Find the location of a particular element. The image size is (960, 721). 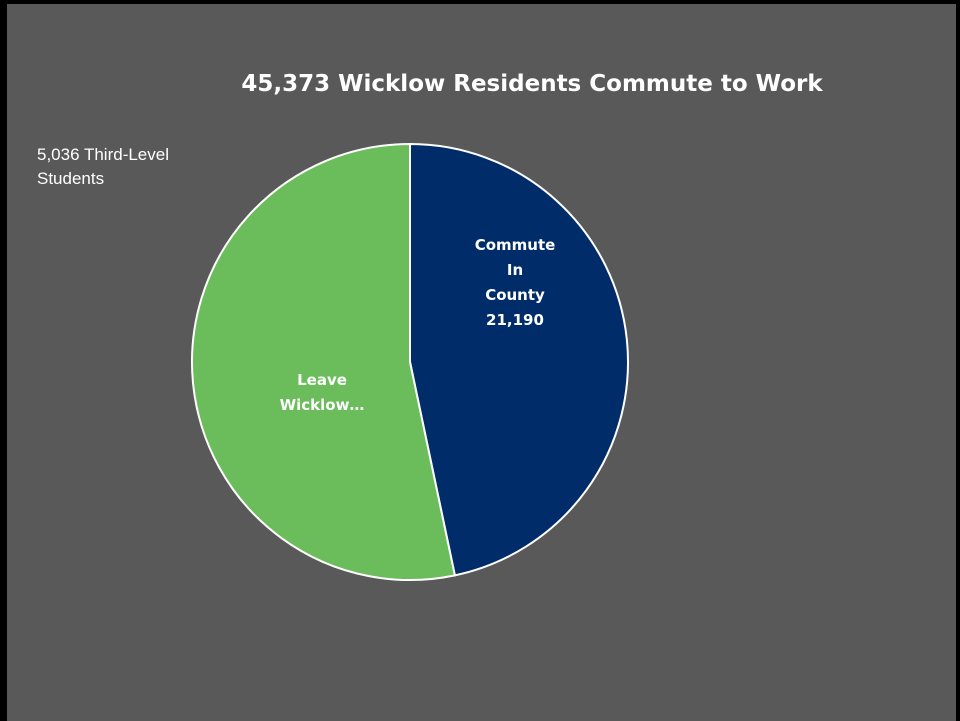

pie-slice-label-line: Leave is located at coordinates (322, 380).